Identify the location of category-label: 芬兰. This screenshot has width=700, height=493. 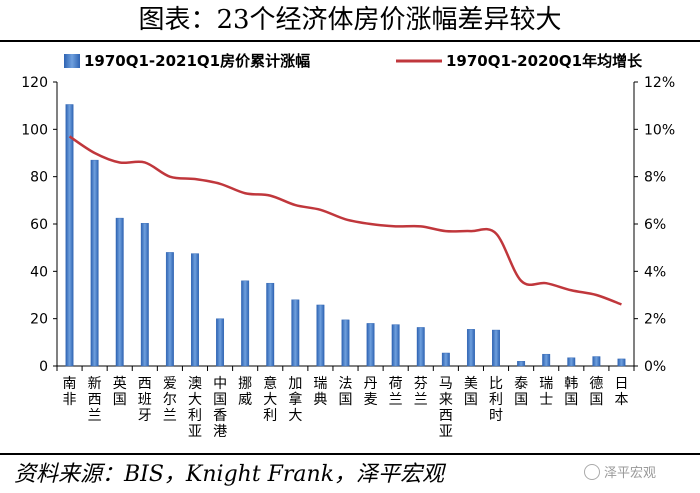
(421, 392).